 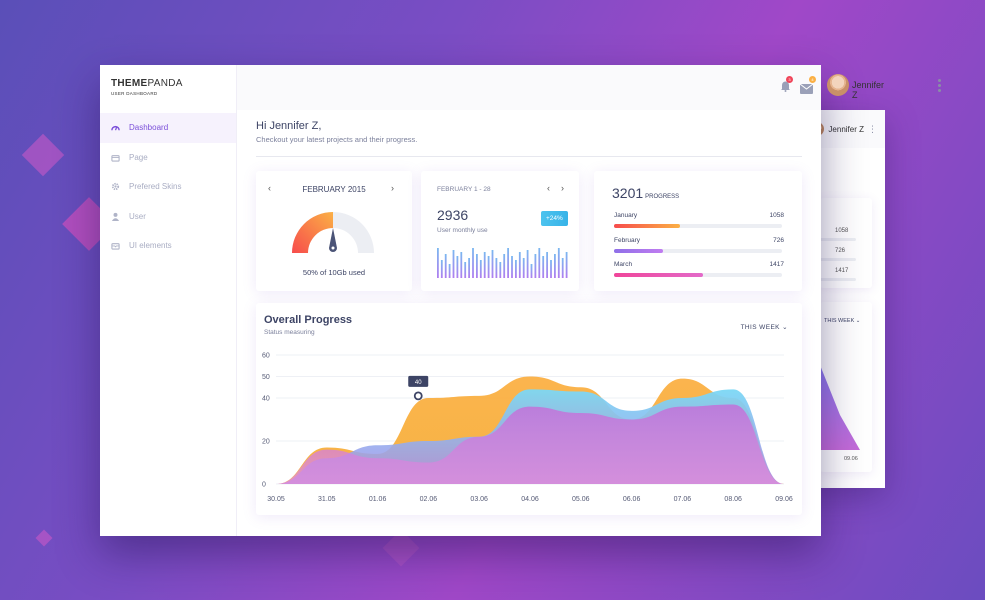 I want to click on progress-label: PROGRESS, so click(x=662, y=197).